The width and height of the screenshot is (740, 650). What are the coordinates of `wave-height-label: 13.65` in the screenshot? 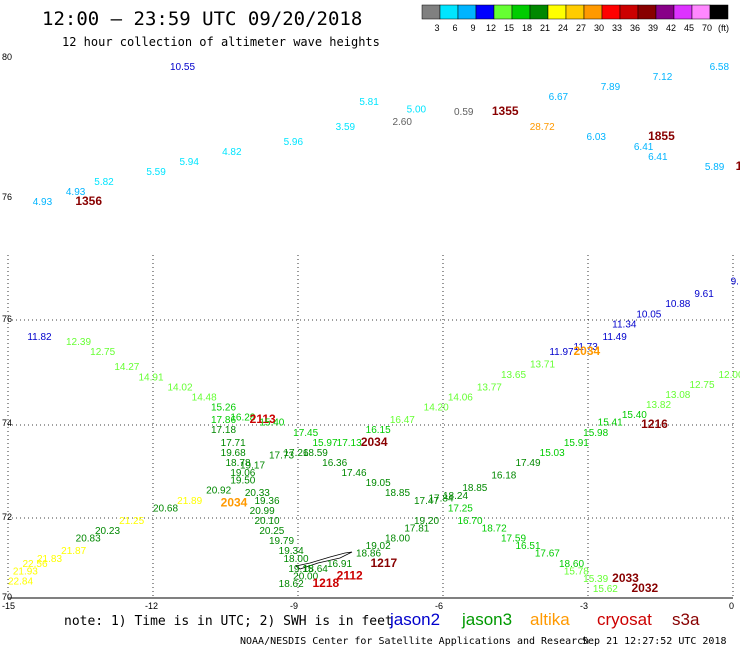 It's located at (513, 375).